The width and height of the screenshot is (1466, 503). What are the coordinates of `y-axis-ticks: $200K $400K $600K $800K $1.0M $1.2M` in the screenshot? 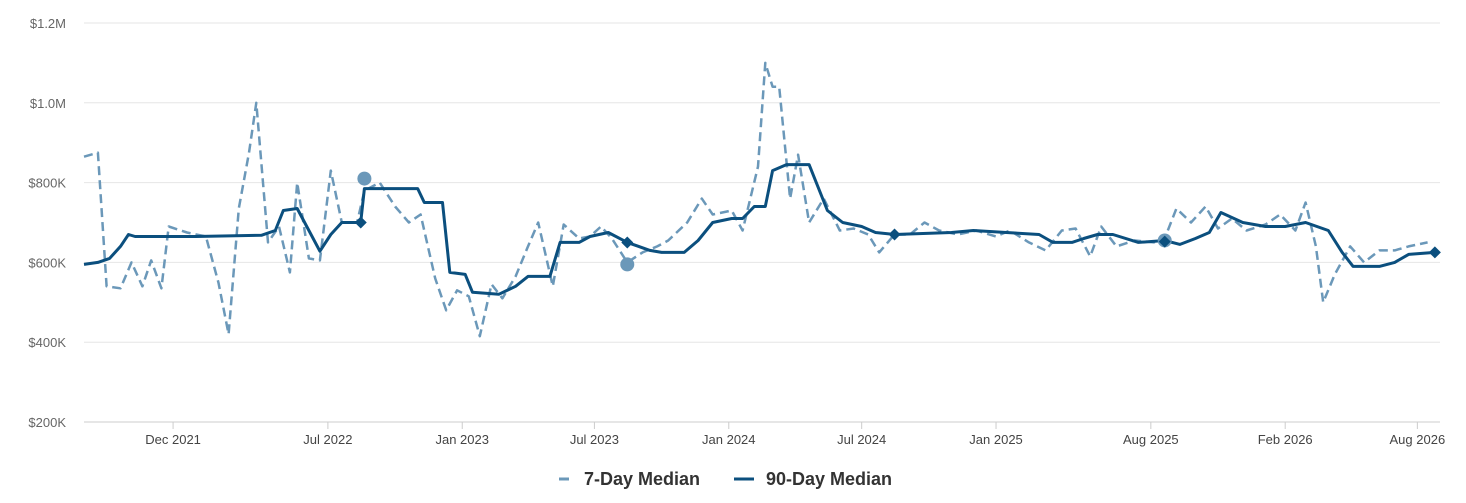 It's located at (47, 223).